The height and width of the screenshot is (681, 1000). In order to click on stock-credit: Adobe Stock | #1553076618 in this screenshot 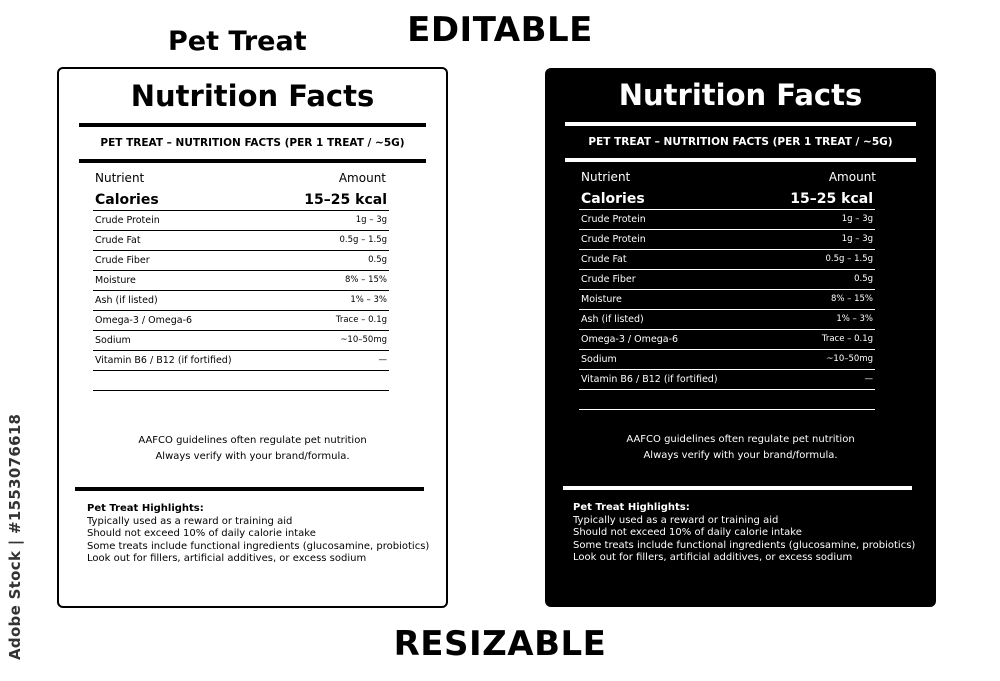, I will do `click(15, 536)`.